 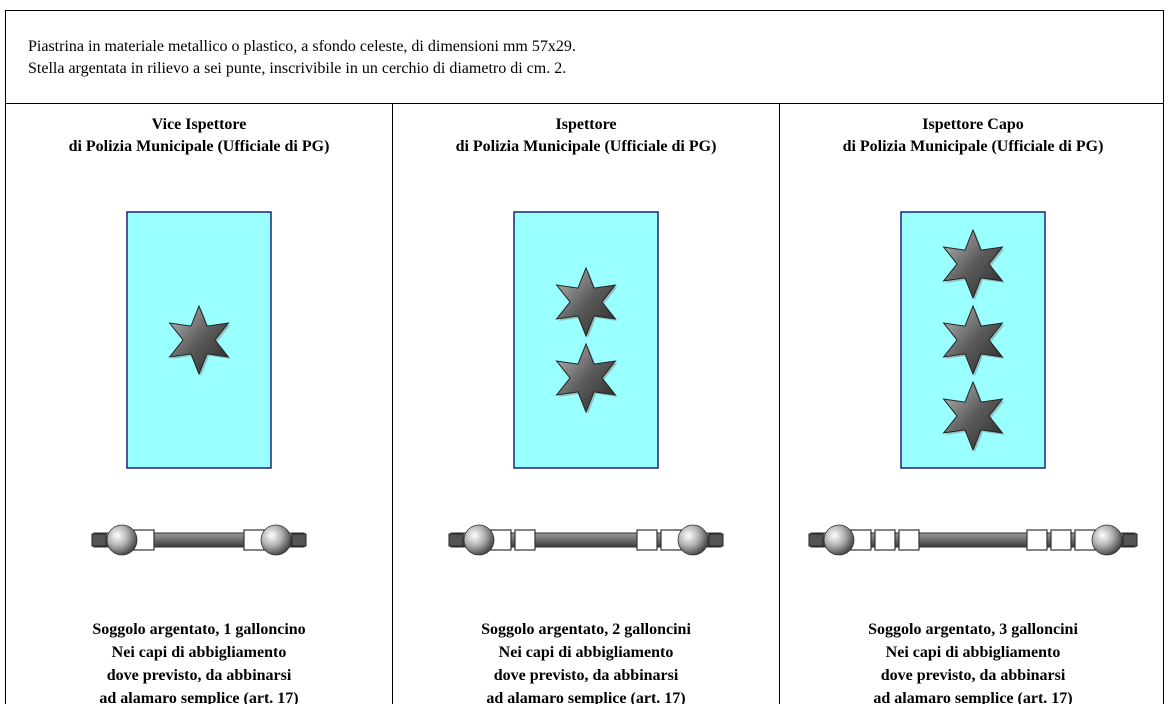 I want to click on caption-line: Soggolo argentato, 2 galloncini, so click(x=586, y=629).